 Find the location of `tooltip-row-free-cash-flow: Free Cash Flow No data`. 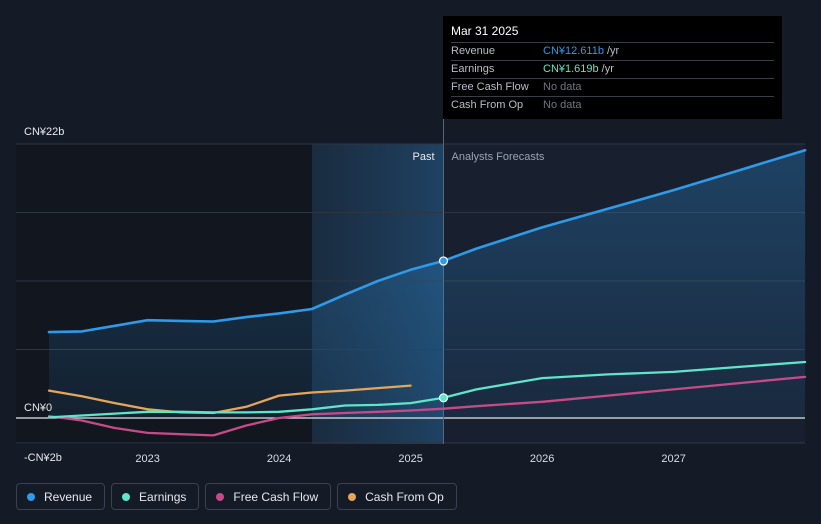

tooltip-row-free-cash-flow: Free Cash Flow No data is located at coordinates (612, 87).